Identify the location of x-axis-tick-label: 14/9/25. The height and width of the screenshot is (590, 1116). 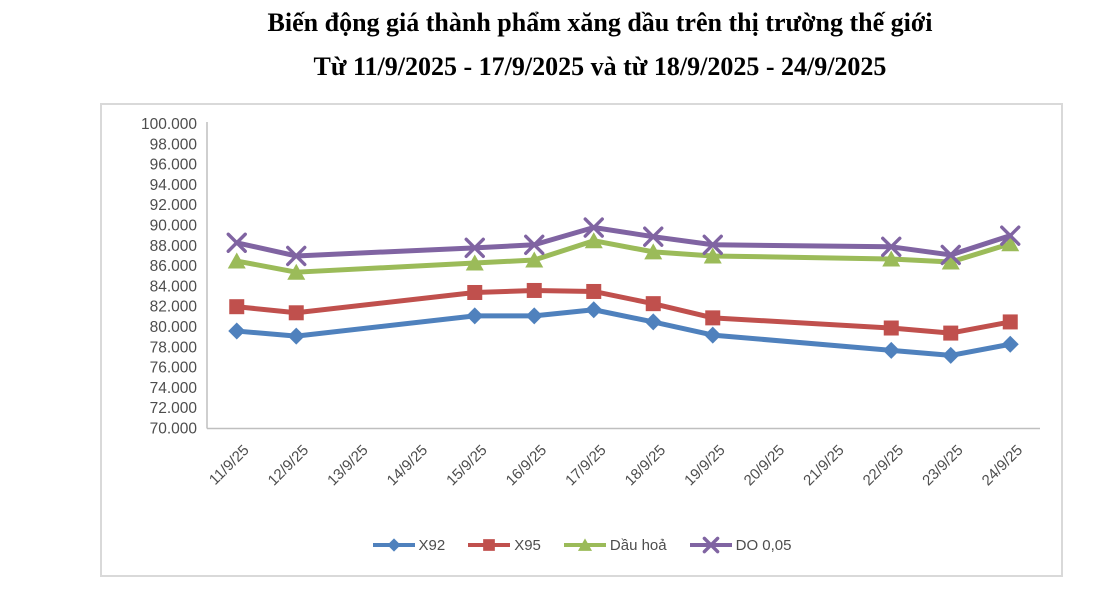
(407, 465).